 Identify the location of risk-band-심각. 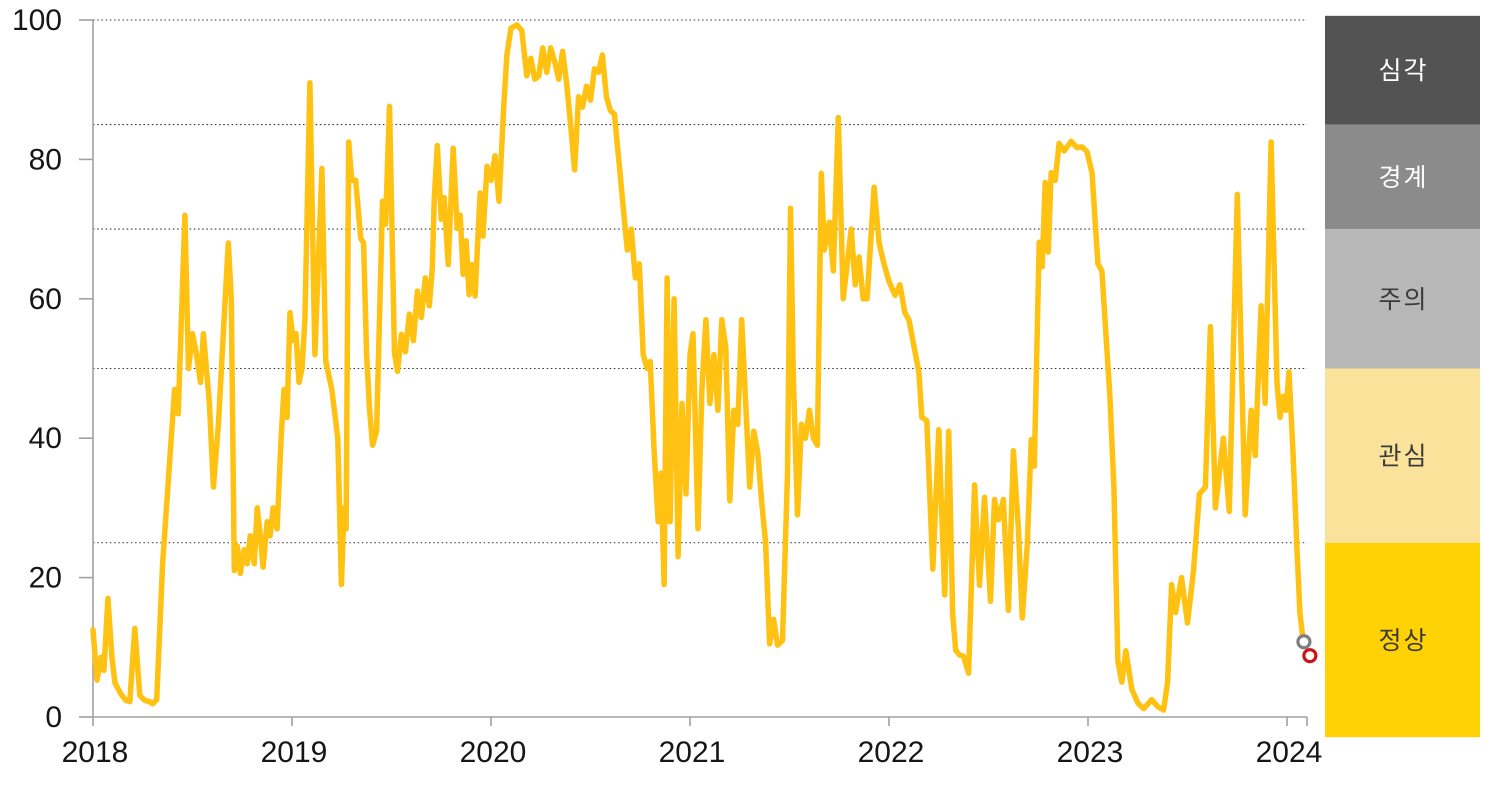
(1402, 70).